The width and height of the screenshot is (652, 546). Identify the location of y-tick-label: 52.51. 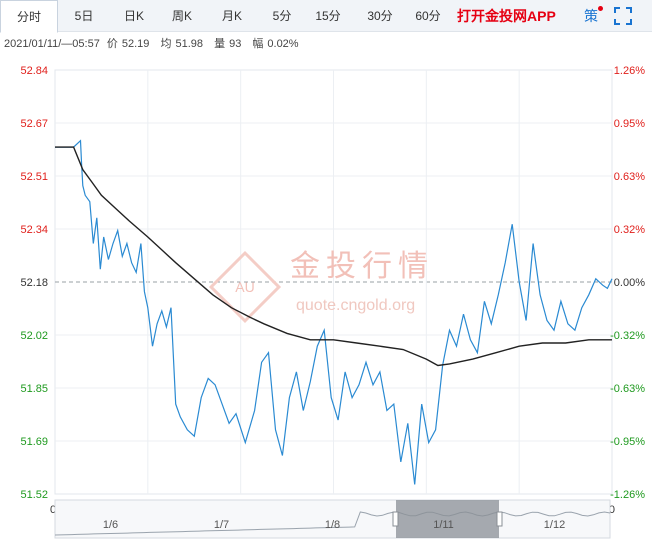
(34, 177).